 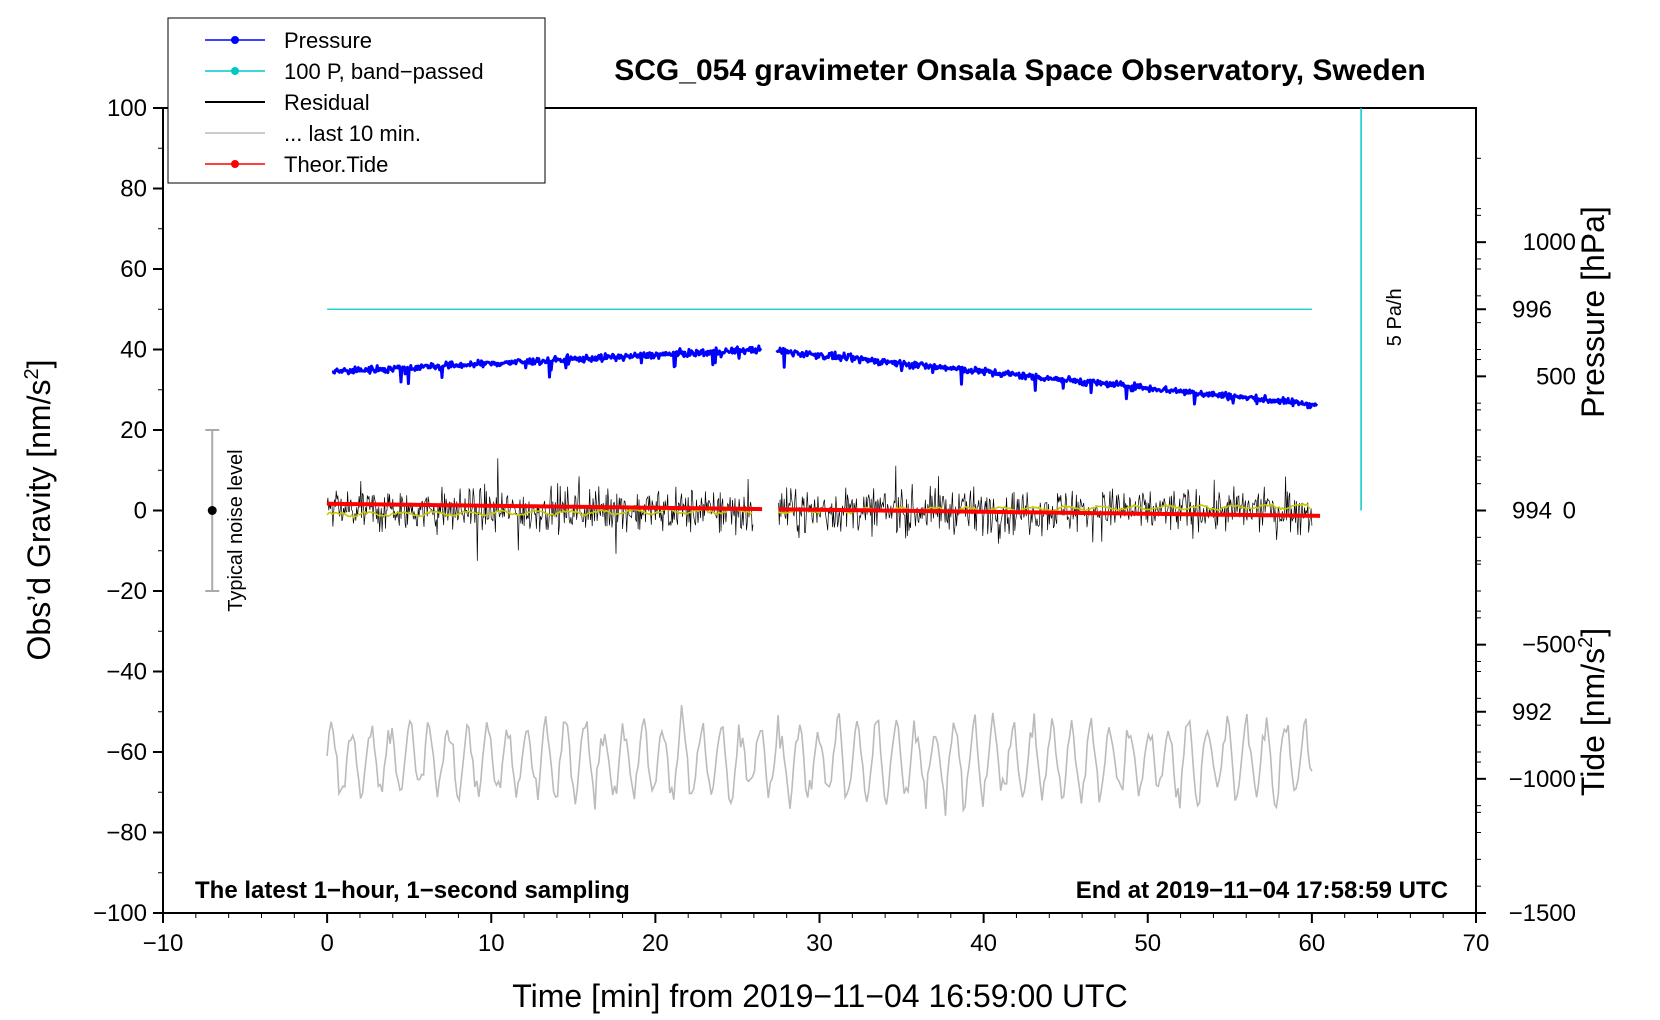 What do you see at coordinates (1312, 943) in the screenshot?
I see `x-tick-label: 60` at bounding box center [1312, 943].